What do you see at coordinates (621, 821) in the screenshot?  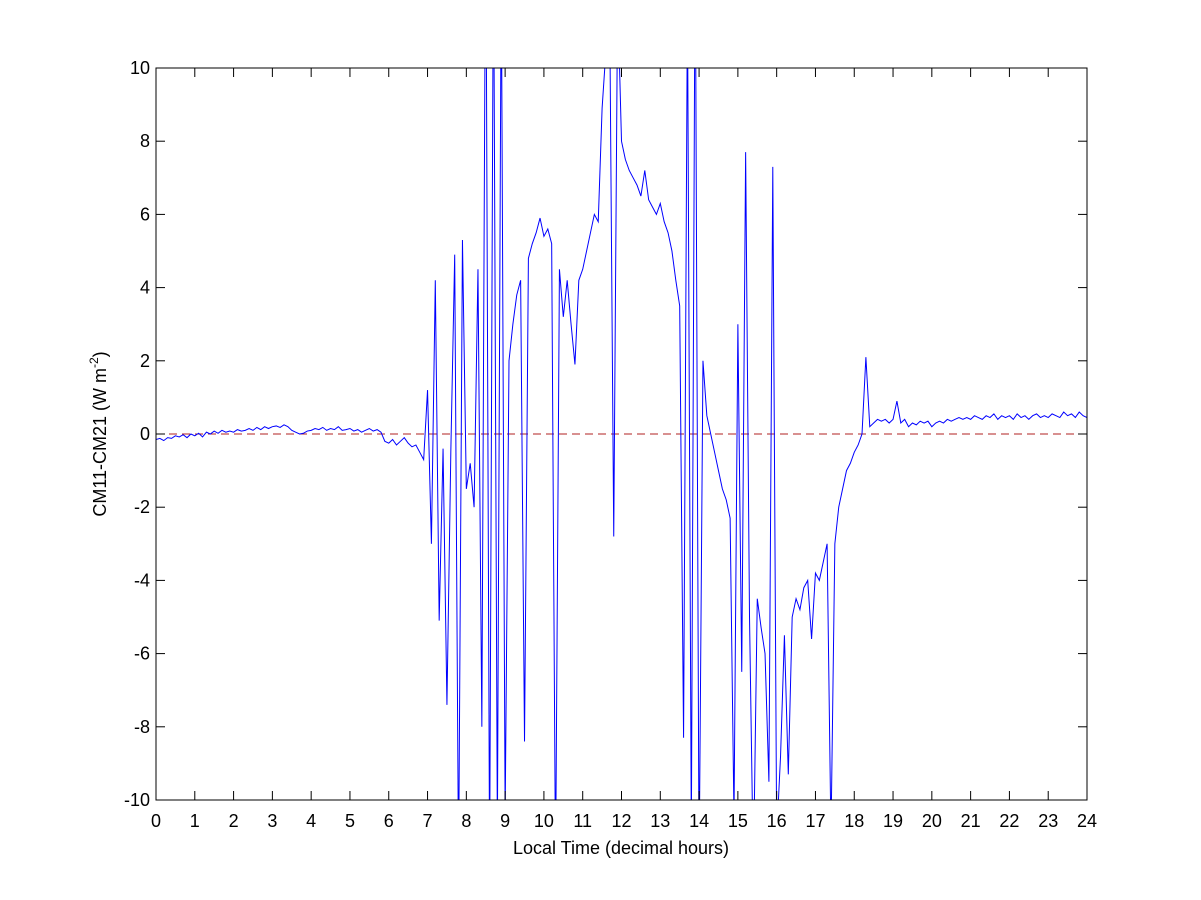 I see `x-tick-label: 12` at bounding box center [621, 821].